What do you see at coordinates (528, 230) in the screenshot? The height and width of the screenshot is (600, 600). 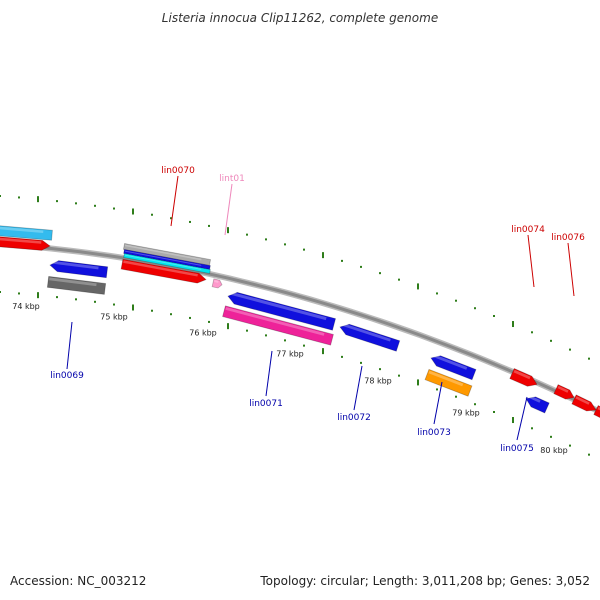 I see `gene-label: lin0074` at bounding box center [528, 230].